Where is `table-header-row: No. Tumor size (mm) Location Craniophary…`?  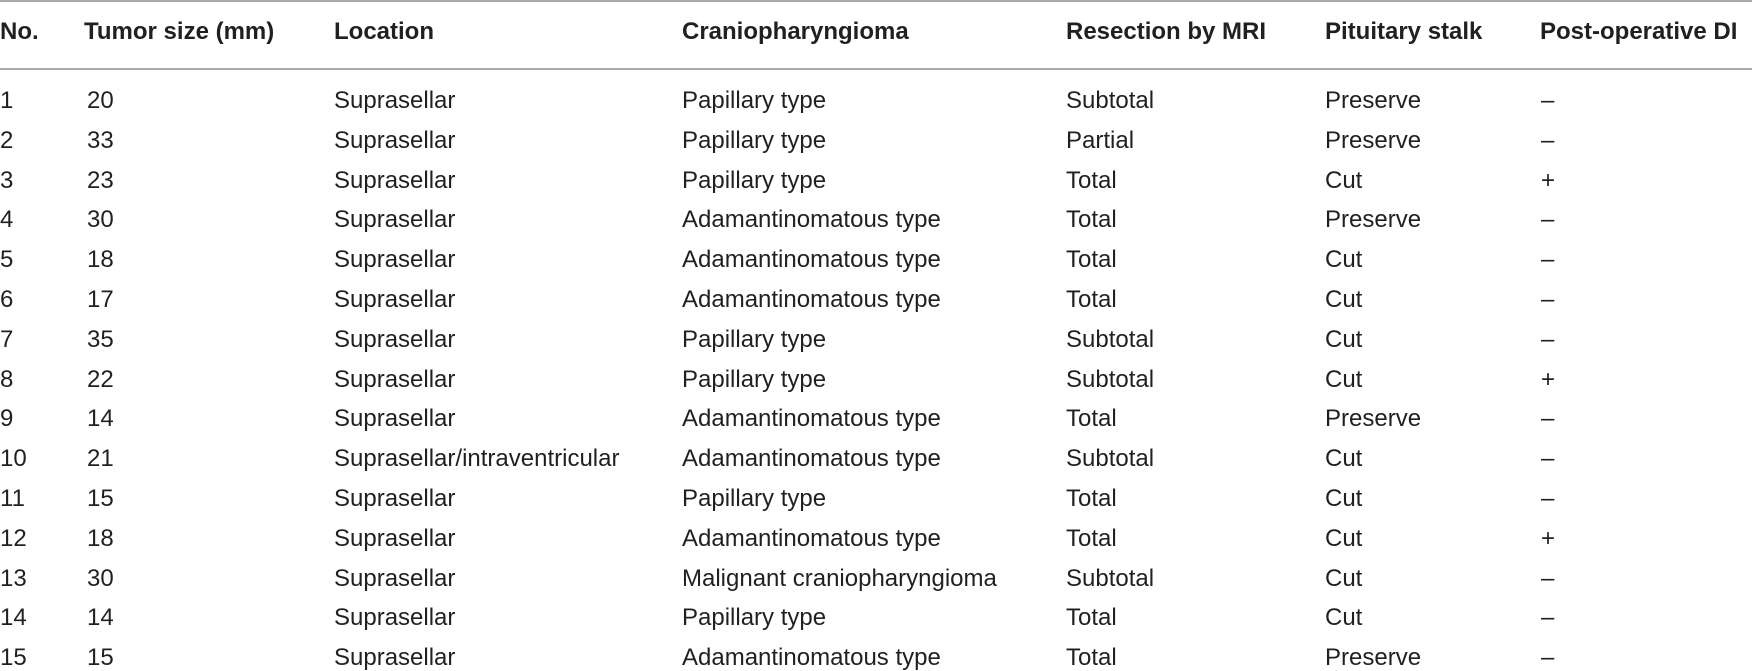 table-header-row: No. Tumor size (mm) Location Craniophary… is located at coordinates (876, 32).